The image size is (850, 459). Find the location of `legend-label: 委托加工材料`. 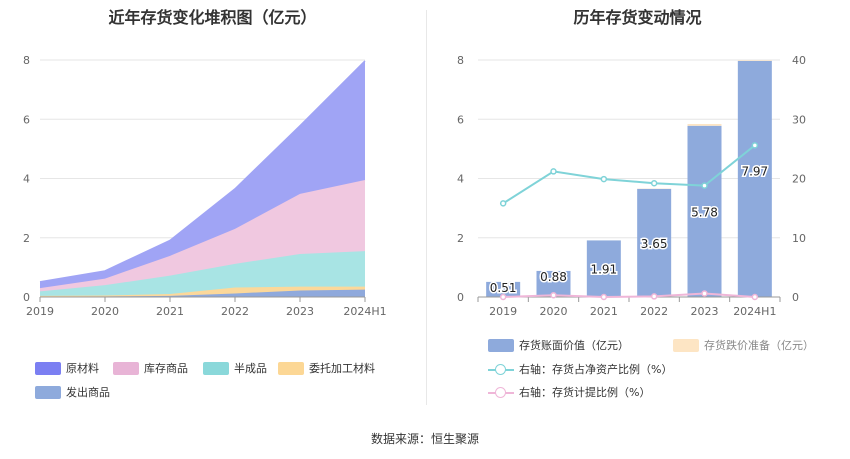

legend-label: 委托加工材料 is located at coordinates (342, 368).